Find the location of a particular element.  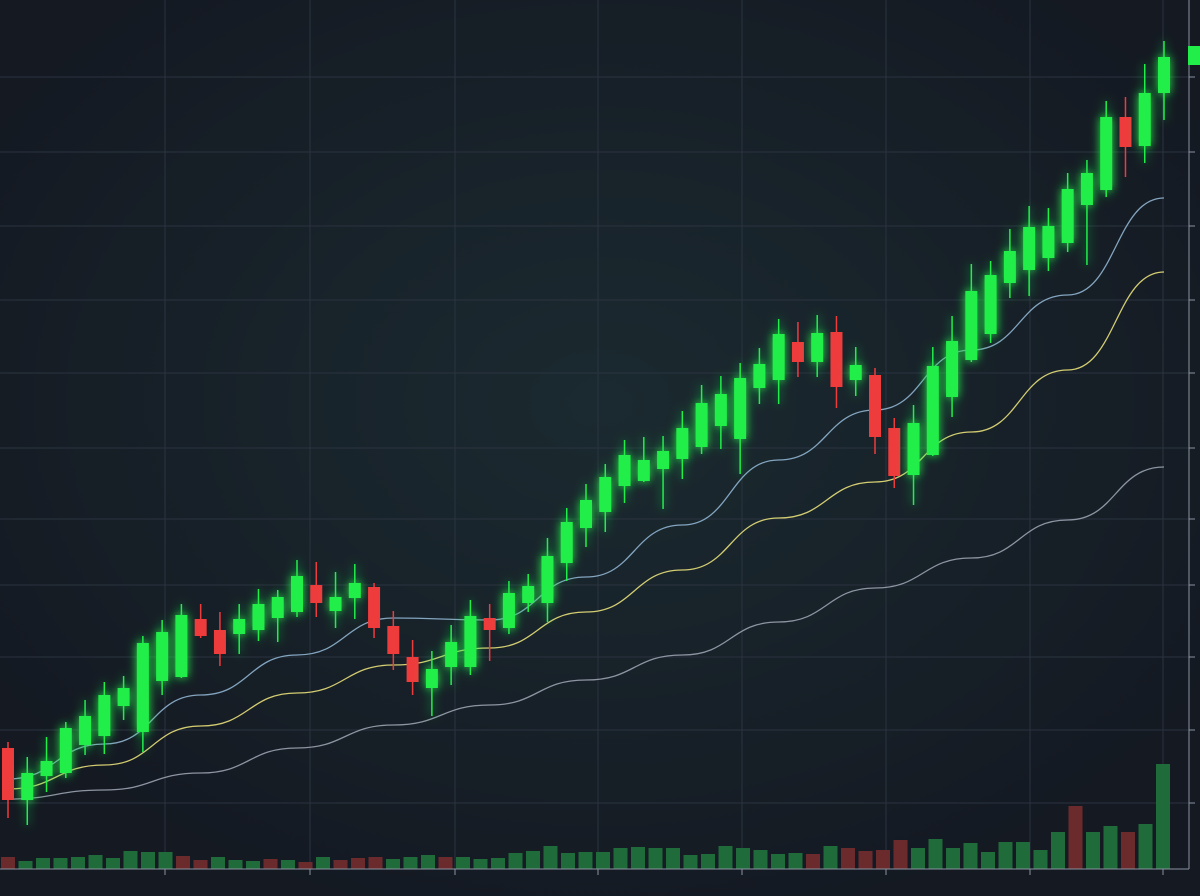

last-price-tag is located at coordinates (1194, 55).